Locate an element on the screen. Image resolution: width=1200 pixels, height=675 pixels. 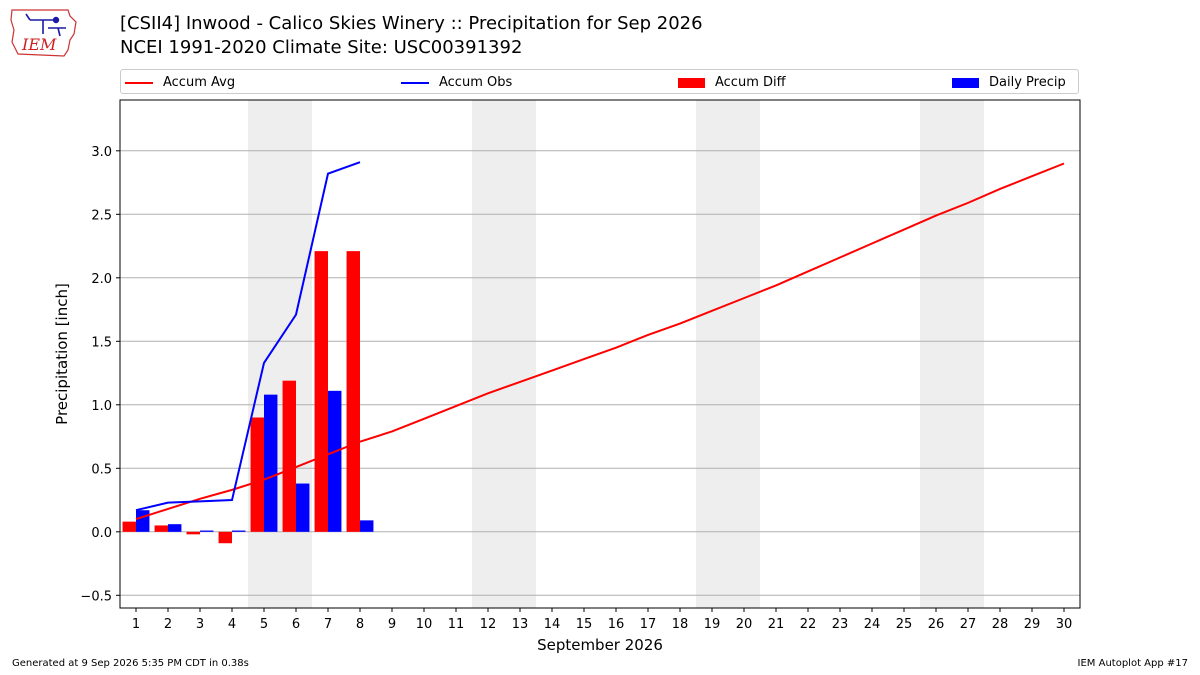
legend-item-accum-avg: Accum Avg is located at coordinates (180, 82).